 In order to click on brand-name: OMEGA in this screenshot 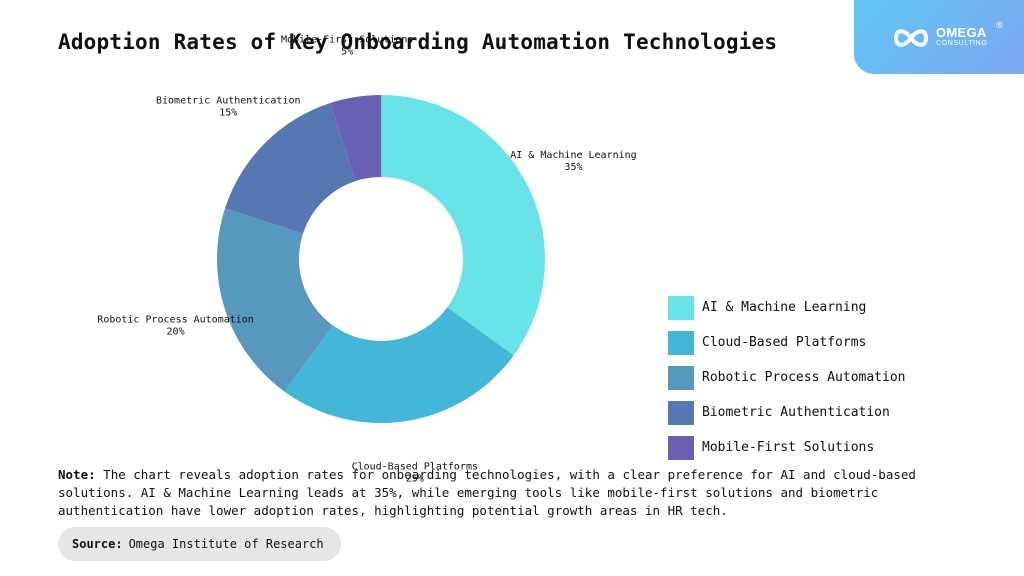, I will do `click(961, 32)`.